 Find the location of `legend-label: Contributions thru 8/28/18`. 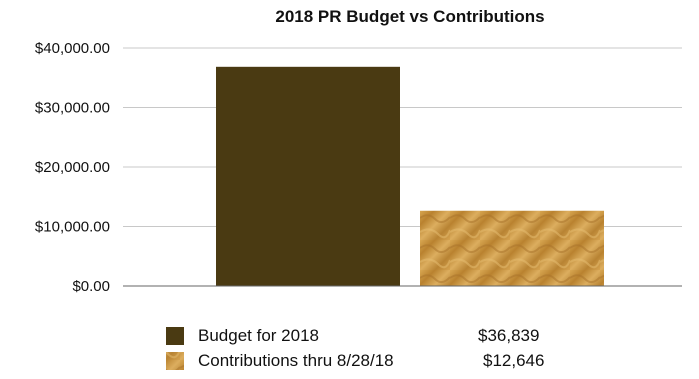

legend-label: Contributions thru 8/28/18 is located at coordinates (296, 360).